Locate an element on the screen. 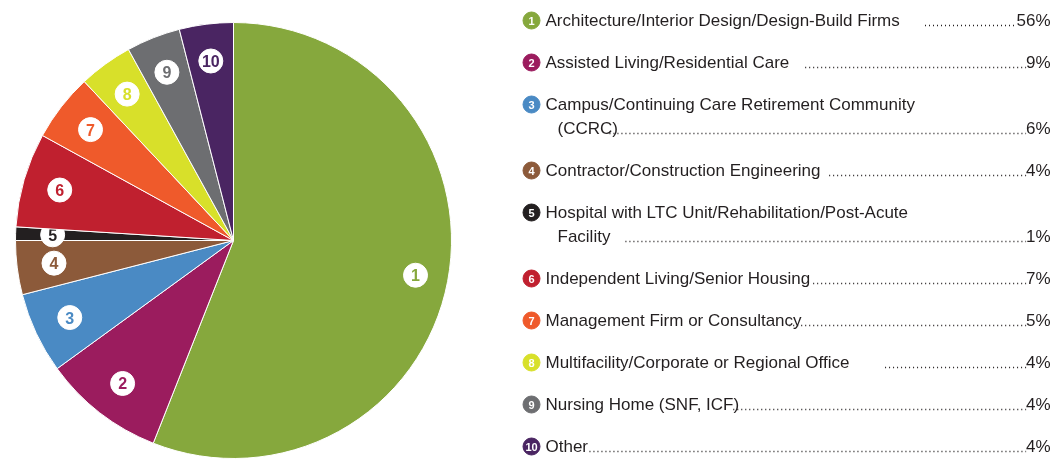 This screenshot has height=475, width=1064. legend-label: Multifacility/Corporate or Regional Office is located at coordinates (697, 362).